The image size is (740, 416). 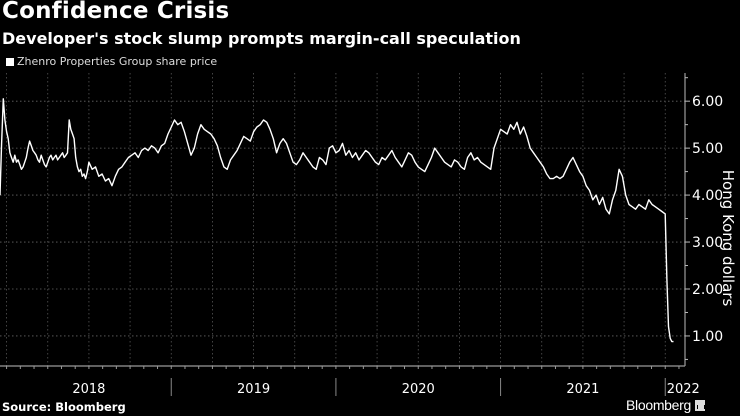 What do you see at coordinates (700, 405) in the screenshot?
I see `bloomberg-terminal-icon` at bounding box center [700, 405].